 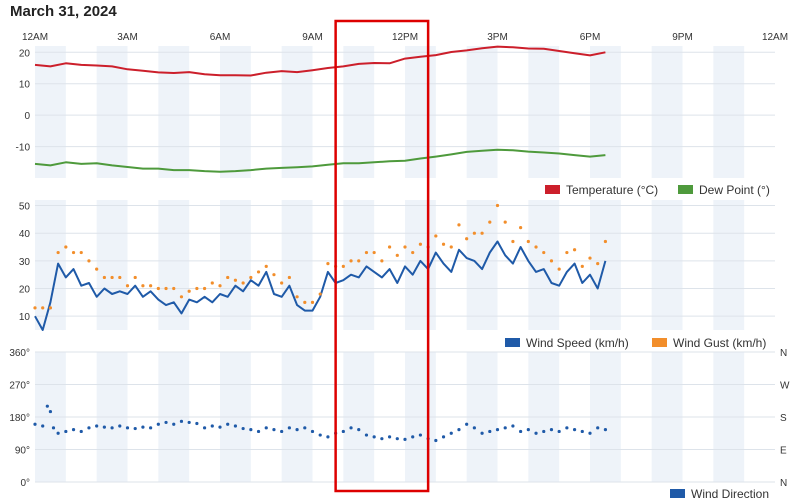 I want to click on wind-direction-legend-swatch, so click(x=677, y=493).